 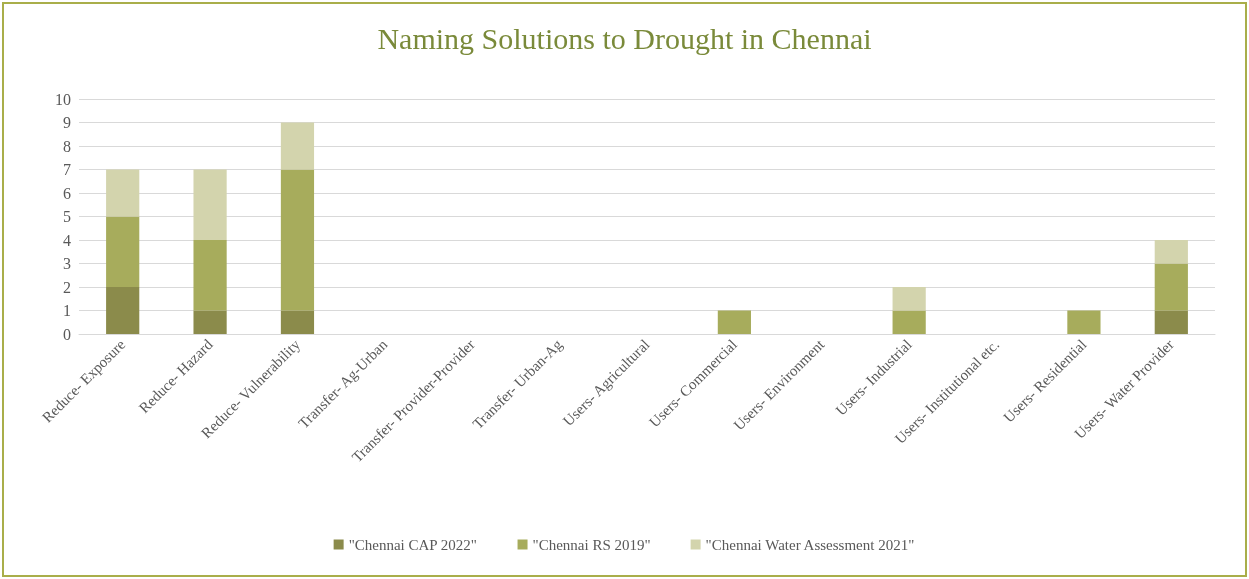 What do you see at coordinates (67, 334) in the screenshot?
I see `y-tick-label: 0` at bounding box center [67, 334].